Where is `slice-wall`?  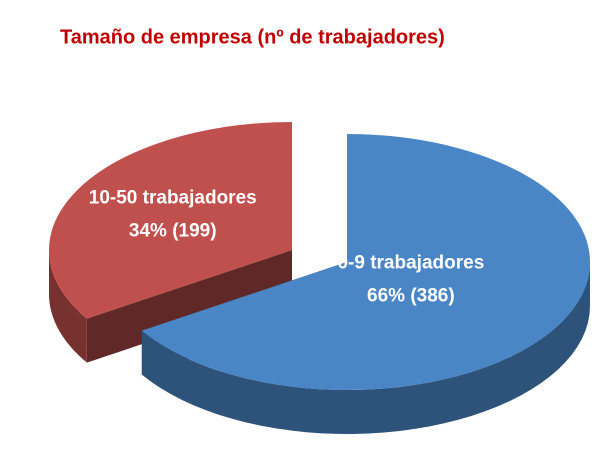 slice-wall is located at coordinates (189, 306).